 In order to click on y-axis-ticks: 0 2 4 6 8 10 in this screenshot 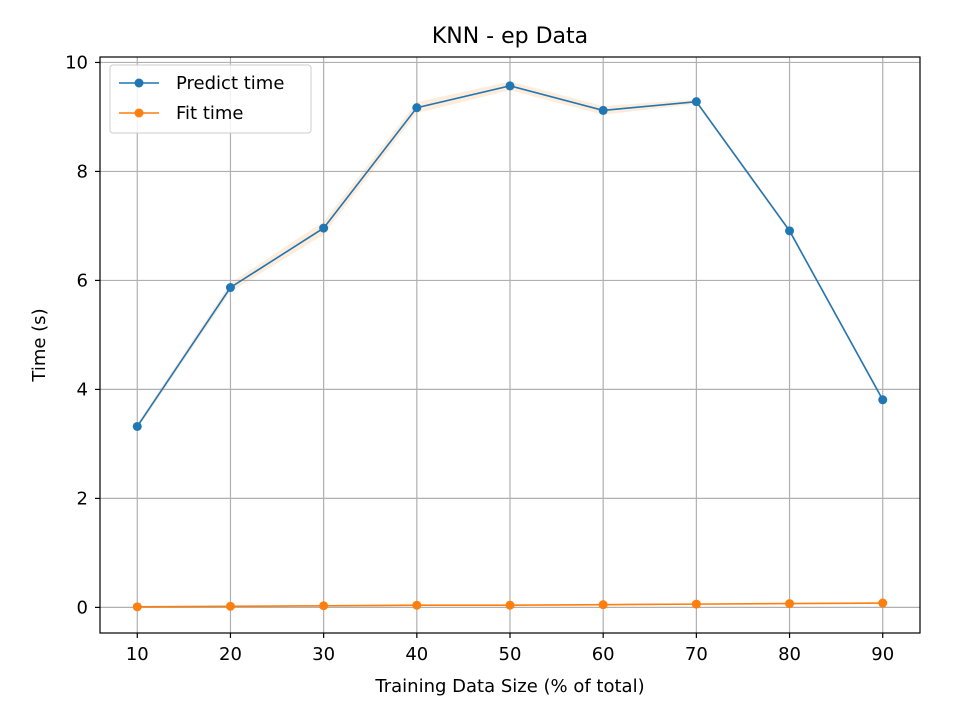, I will do `click(82, 335)`.